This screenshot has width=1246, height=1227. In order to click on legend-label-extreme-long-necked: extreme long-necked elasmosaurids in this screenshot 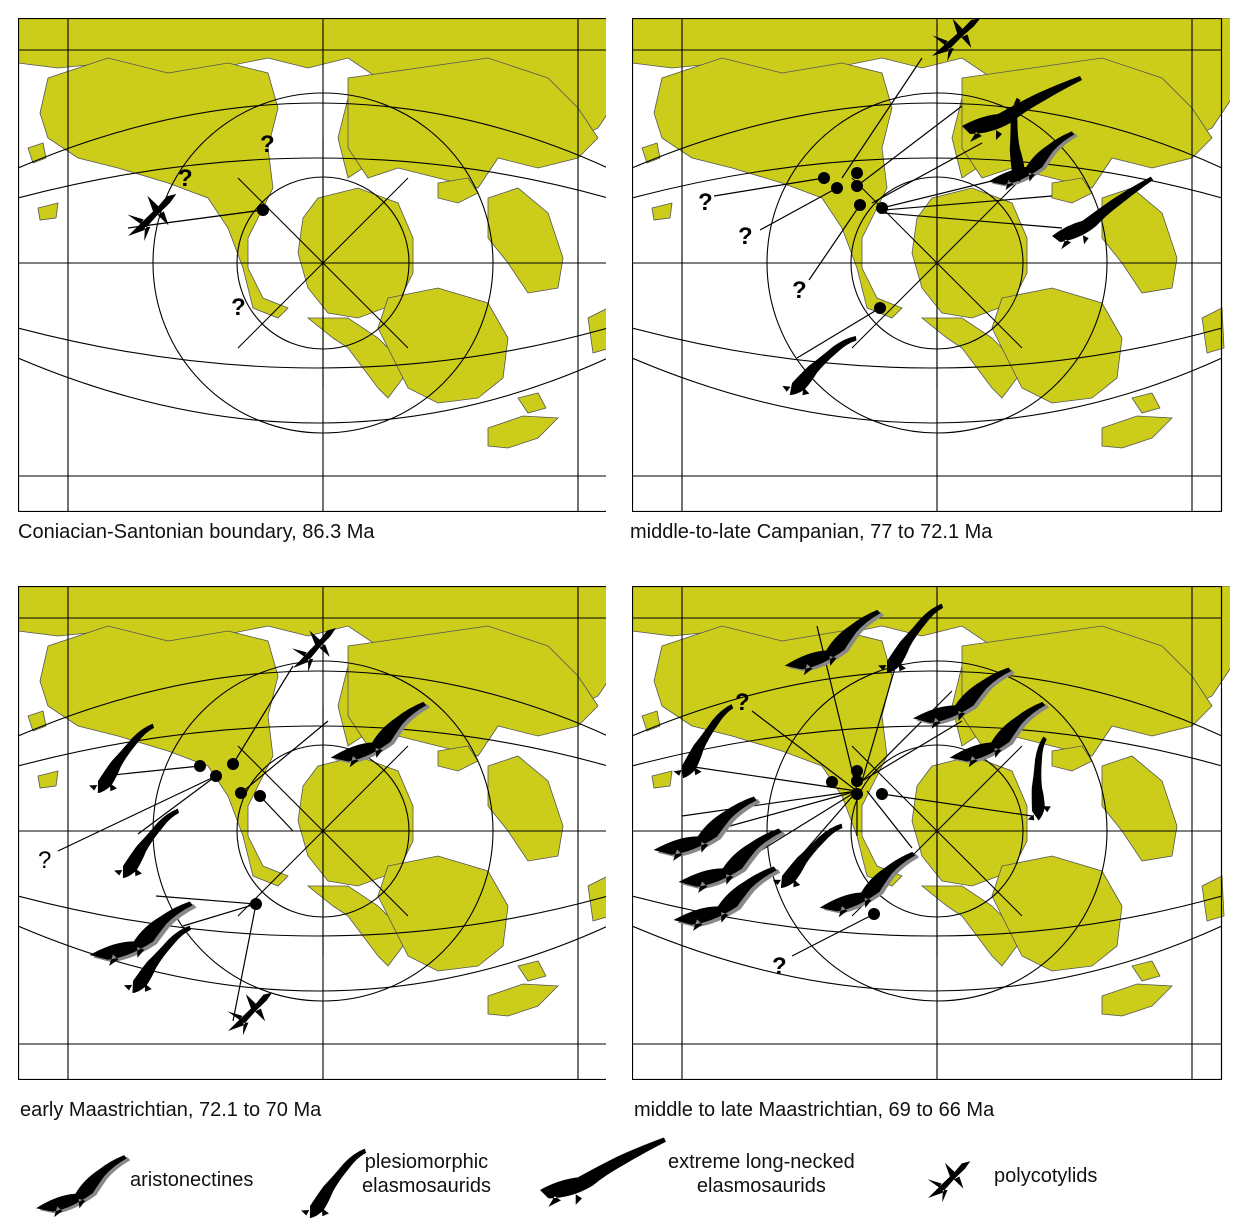, I will do `click(761, 1174)`.